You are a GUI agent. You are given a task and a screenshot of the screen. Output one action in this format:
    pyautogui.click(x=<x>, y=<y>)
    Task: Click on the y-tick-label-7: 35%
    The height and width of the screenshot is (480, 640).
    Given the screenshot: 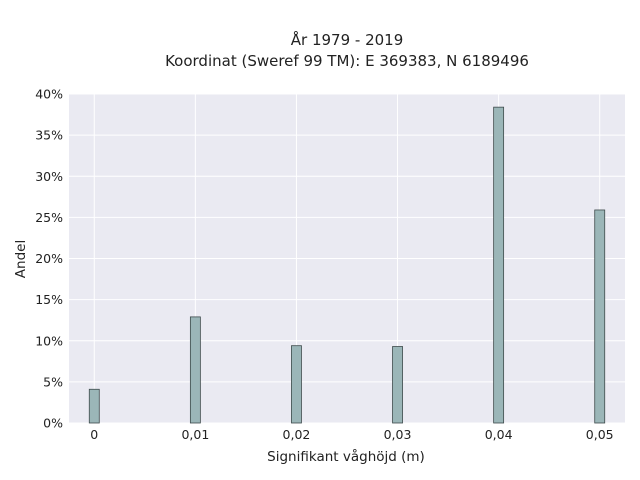 What is the action you would take?
    pyautogui.click(x=49, y=135)
    